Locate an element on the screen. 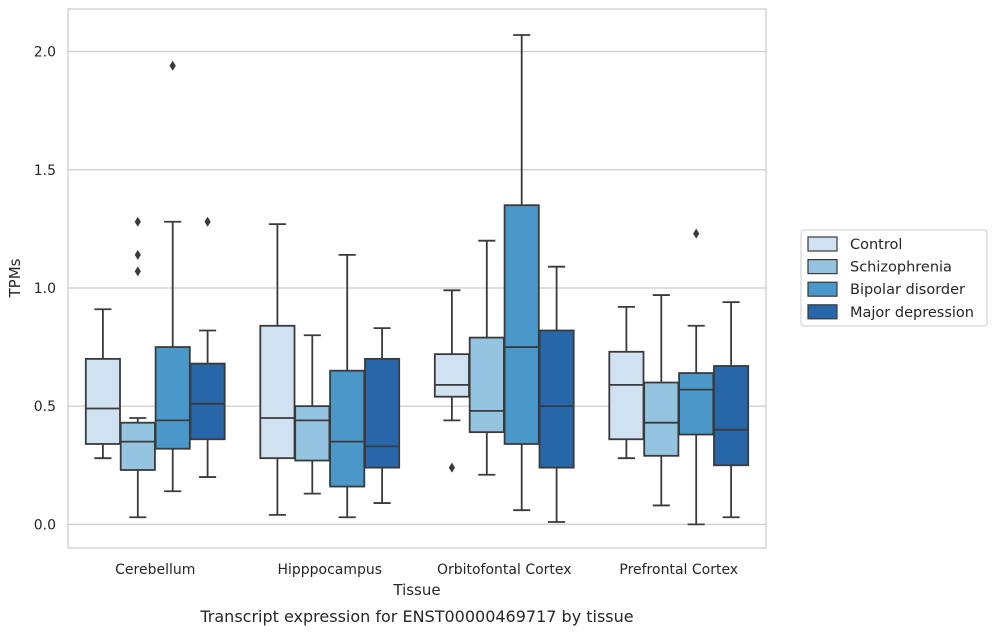 The height and width of the screenshot is (634, 997). y-tick-labels: 0.0 0.5 1.0 1.5 2.0 is located at coordinates (45, 289).